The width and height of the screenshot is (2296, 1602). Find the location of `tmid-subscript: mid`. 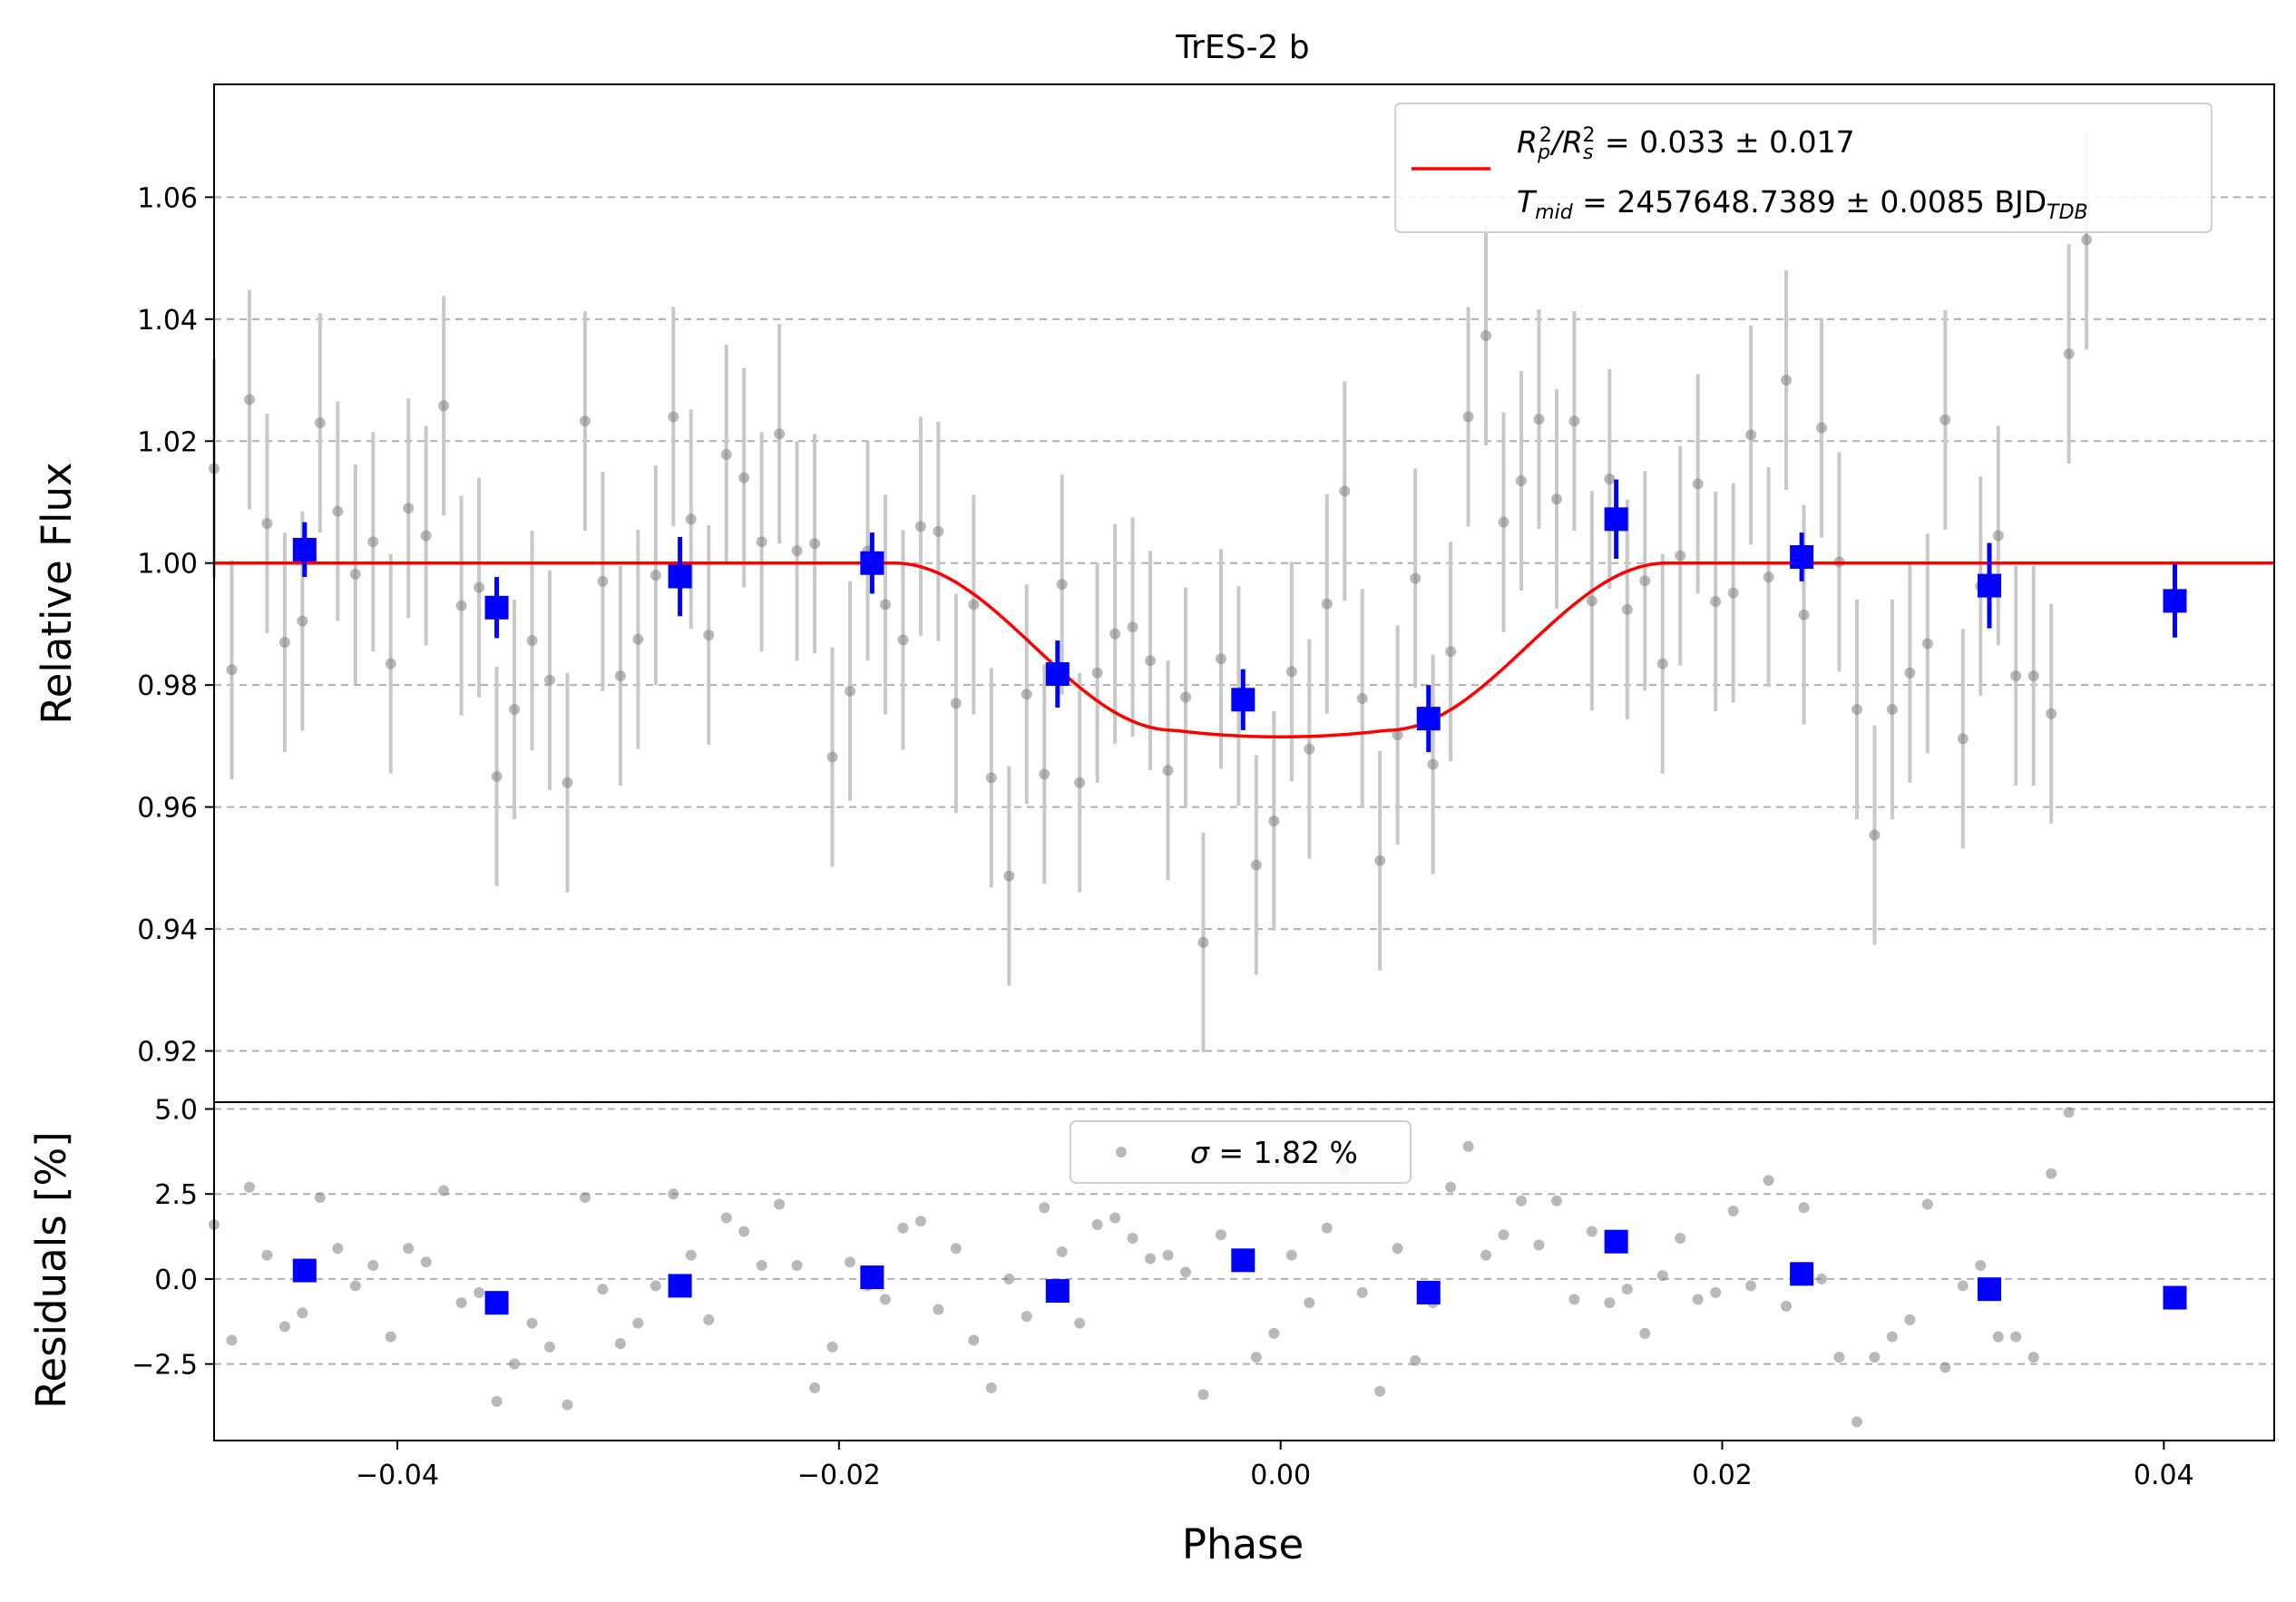

tmid-subscript: mid is located at coordinates (1555, 212).